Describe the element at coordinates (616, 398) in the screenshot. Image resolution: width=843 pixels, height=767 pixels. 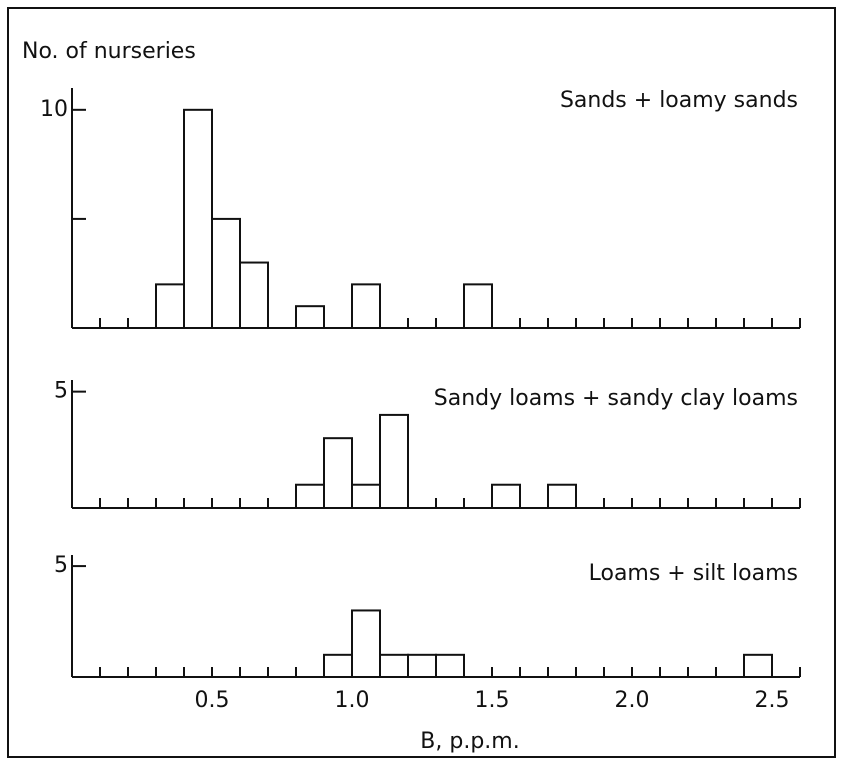
I see `panel-title: Sandy loams + sandy clay loams` at that location.